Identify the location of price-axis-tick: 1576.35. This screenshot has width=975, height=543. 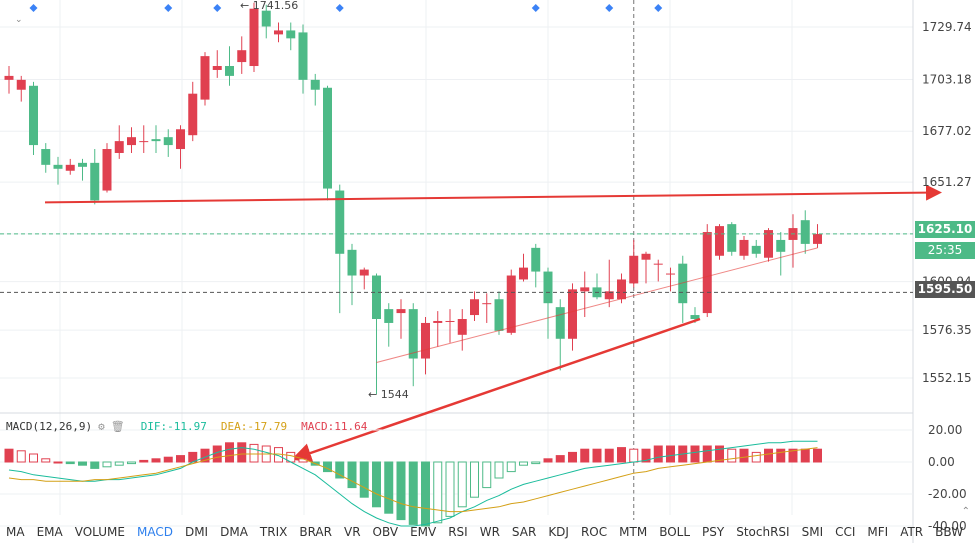
(947, 330).